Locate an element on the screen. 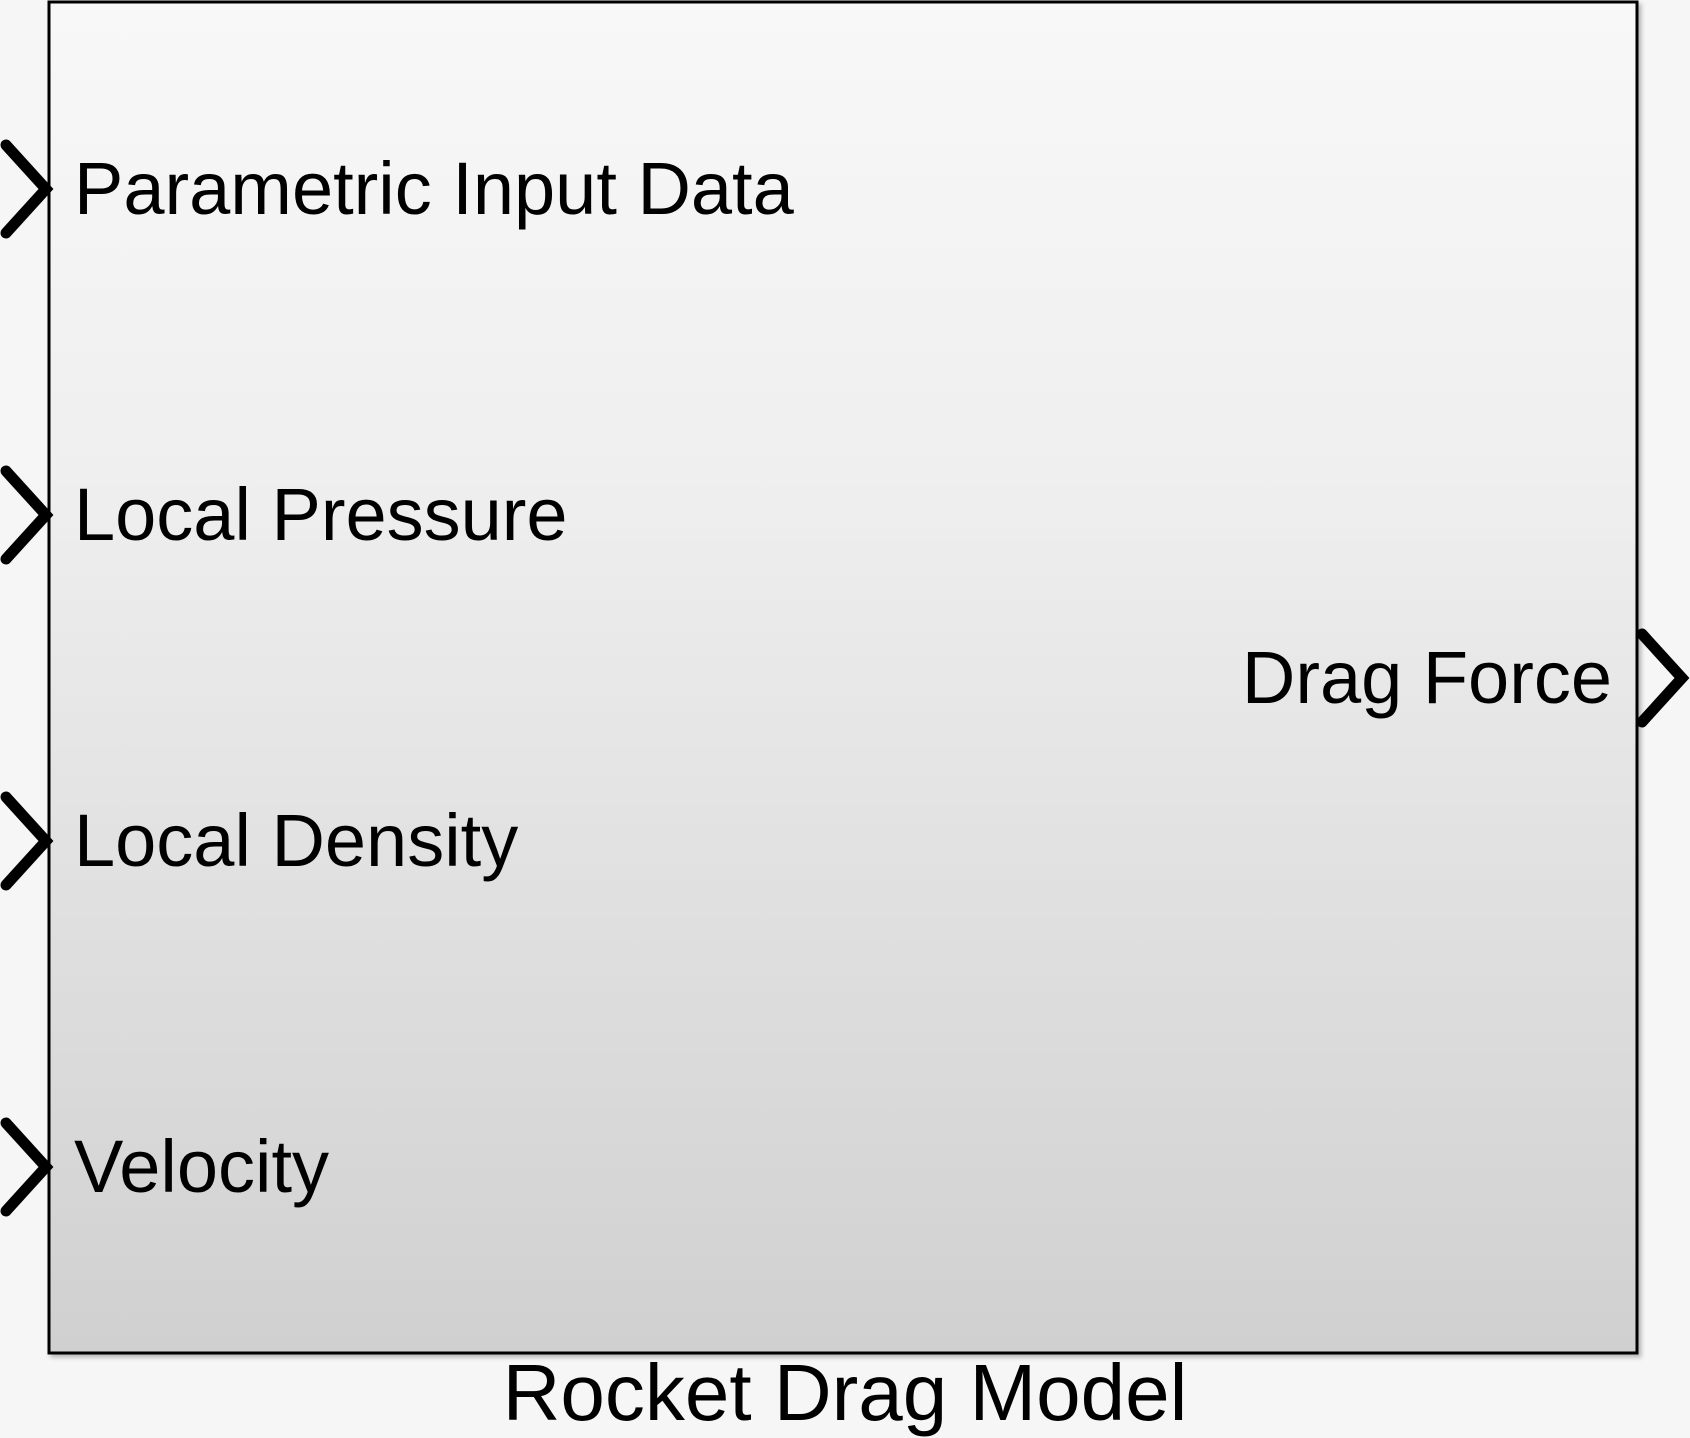  input-port-1: Parametric Input Data is located at coordinates (397, 189).